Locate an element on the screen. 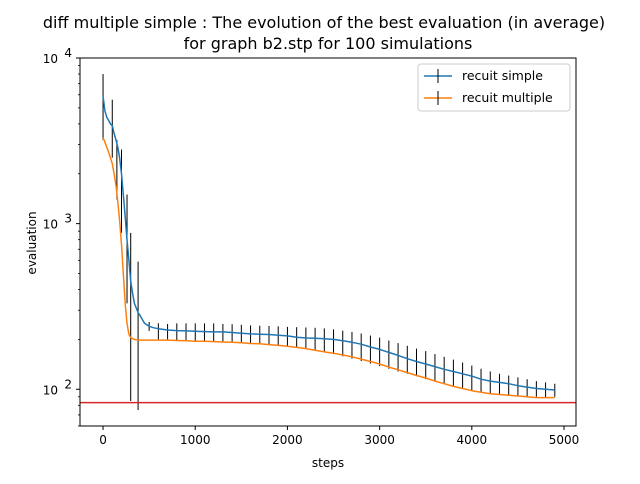  legend-label-recuit-multiple: recuit multiple is located at coordinates (507, 97).